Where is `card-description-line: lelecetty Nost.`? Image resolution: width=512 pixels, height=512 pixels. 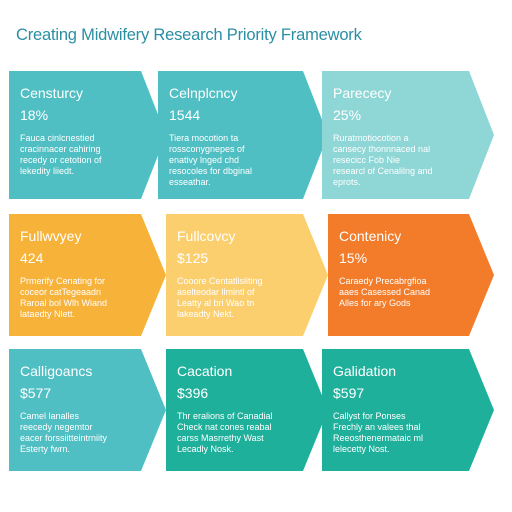 card-description-line: lelecetty Nost. is located at coordinates (361, 449).